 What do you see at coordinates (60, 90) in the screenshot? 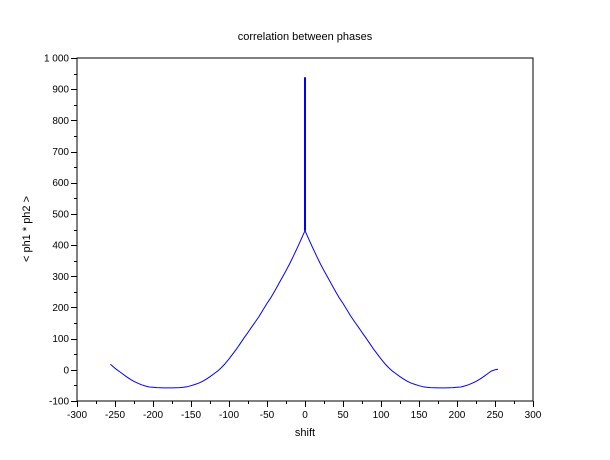
I see `y-tick-label: 900` at bounding box center [60, 90].